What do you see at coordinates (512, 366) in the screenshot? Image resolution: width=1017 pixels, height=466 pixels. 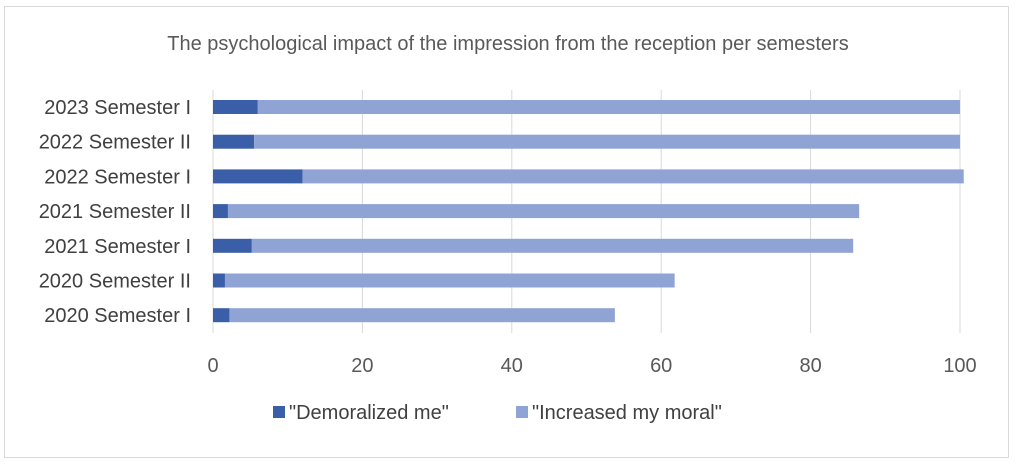 I see `x-tick-label: 40` at bounding box center [512, 366].